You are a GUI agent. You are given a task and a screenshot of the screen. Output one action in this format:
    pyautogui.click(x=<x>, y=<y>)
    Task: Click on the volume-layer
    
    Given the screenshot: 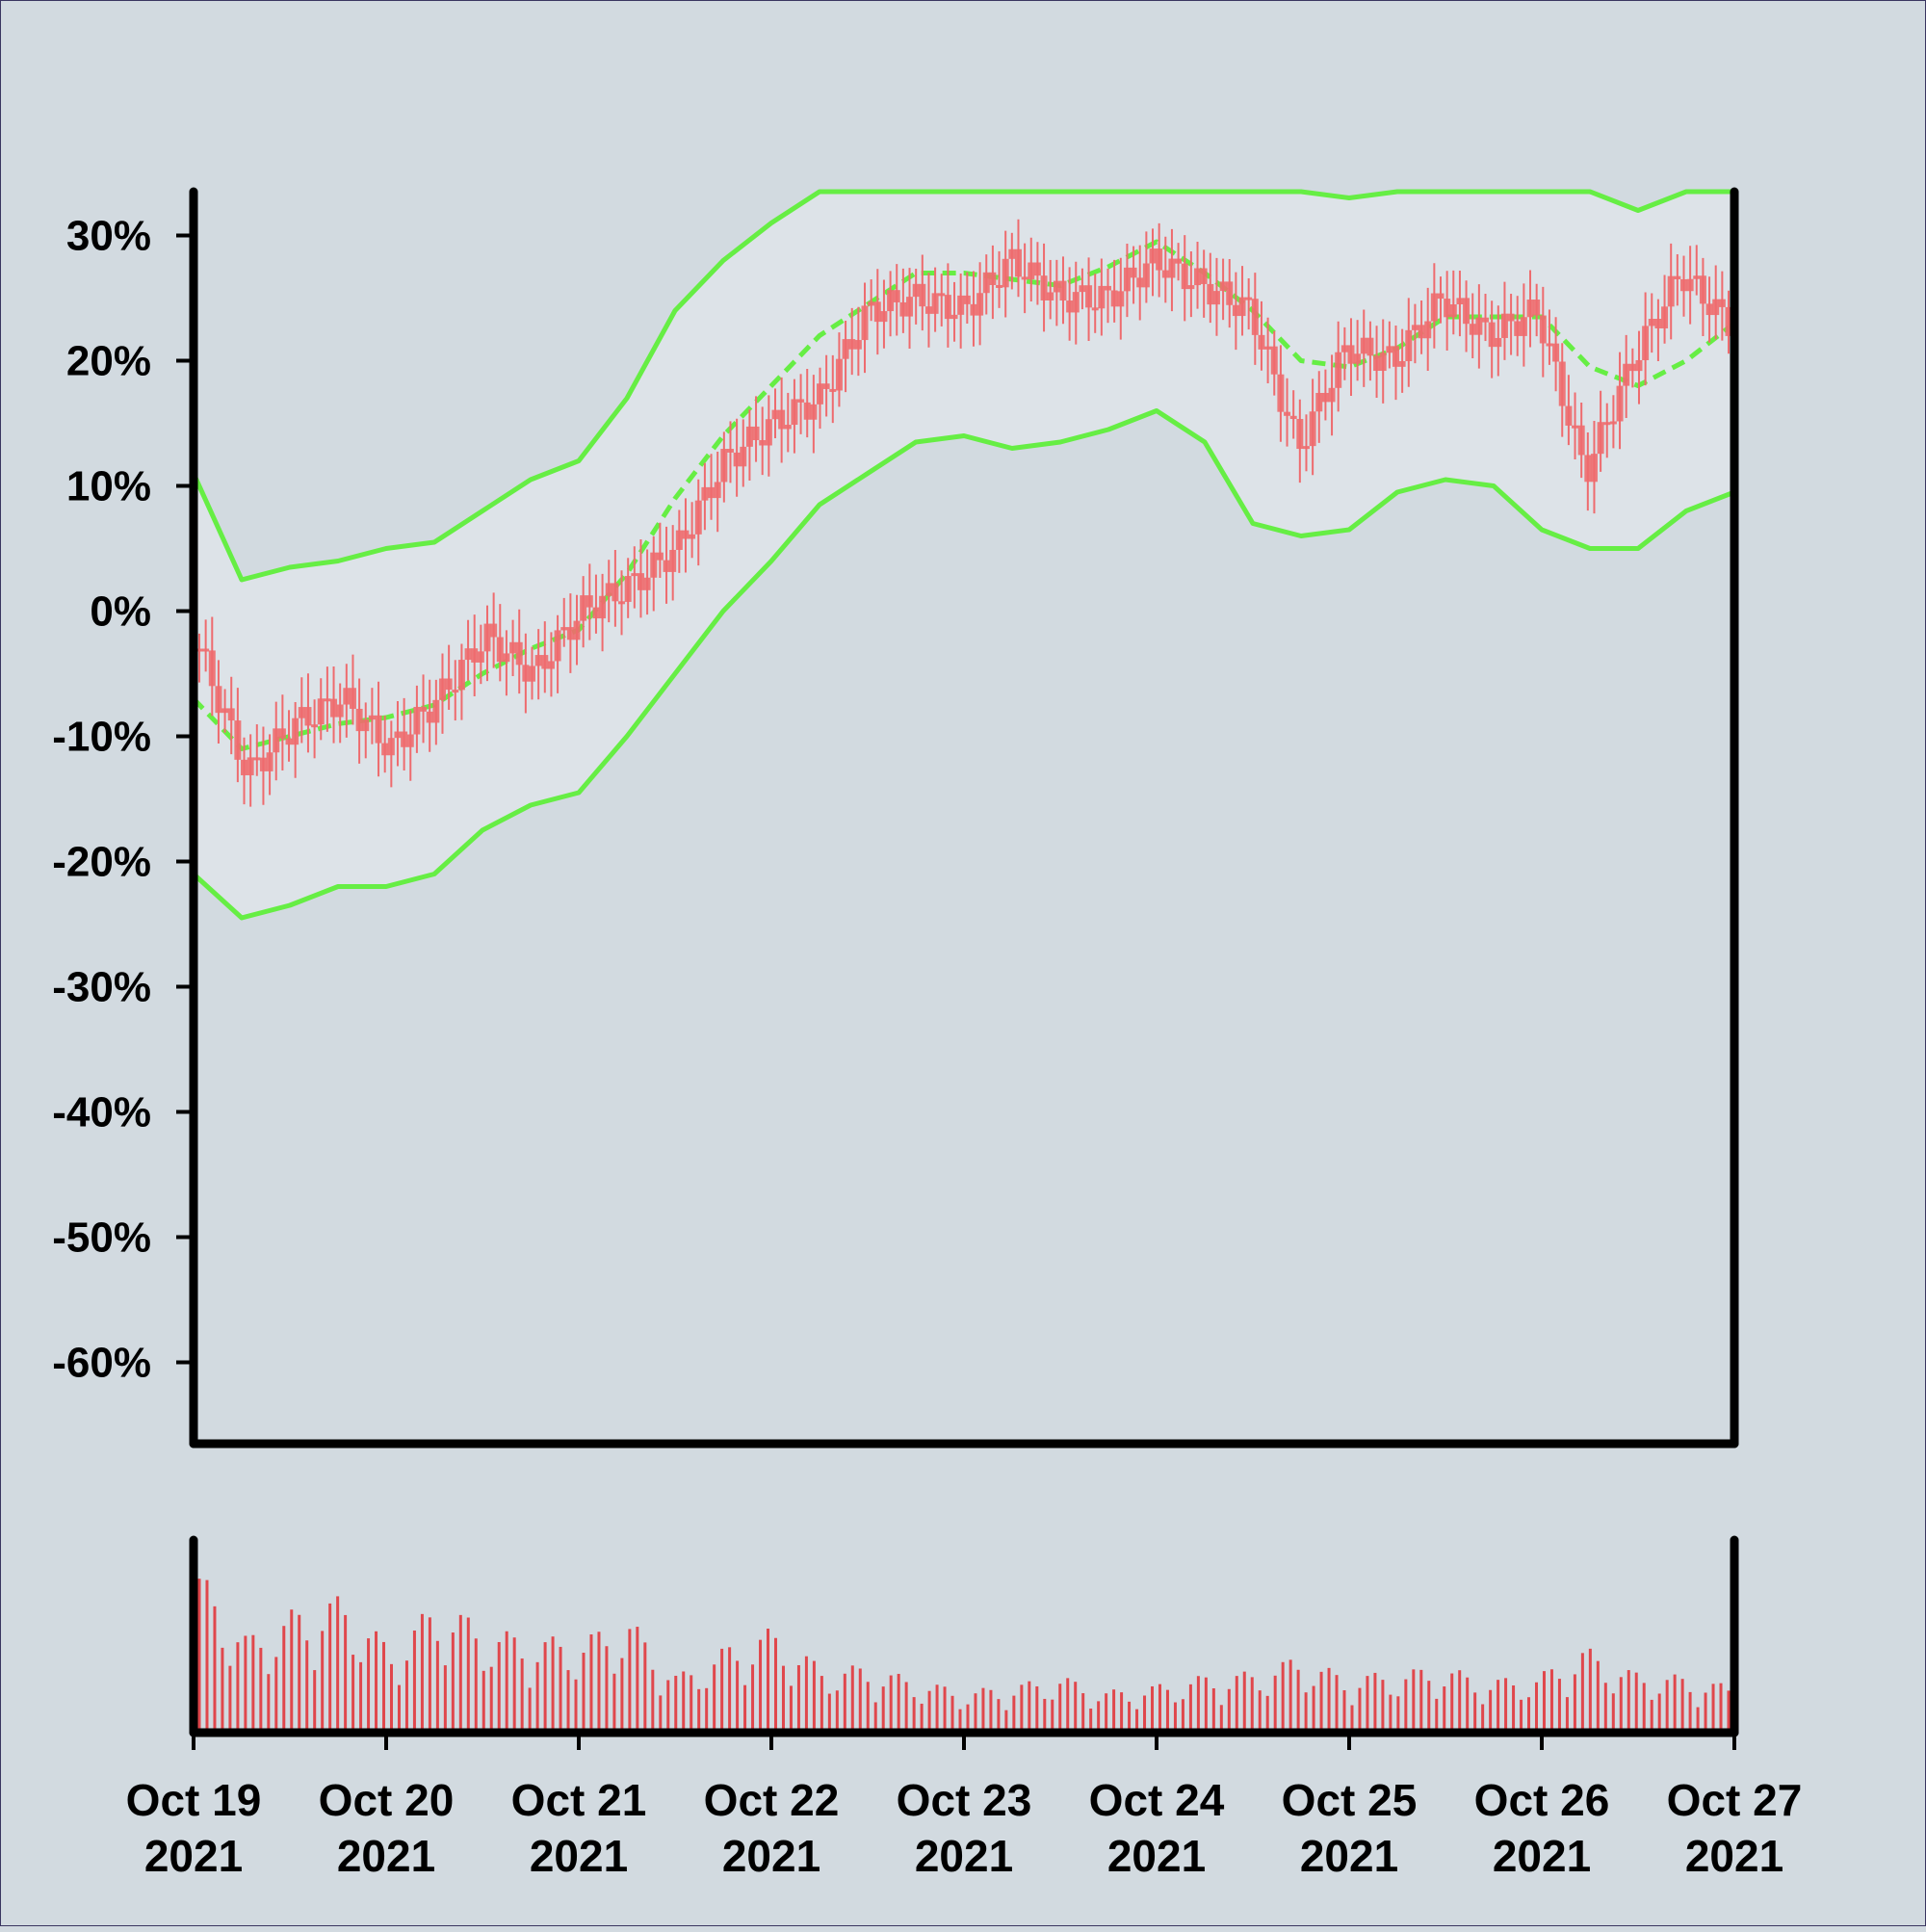 What is the action you would take?
    pyautogui.click(x=964, y=1656)
    